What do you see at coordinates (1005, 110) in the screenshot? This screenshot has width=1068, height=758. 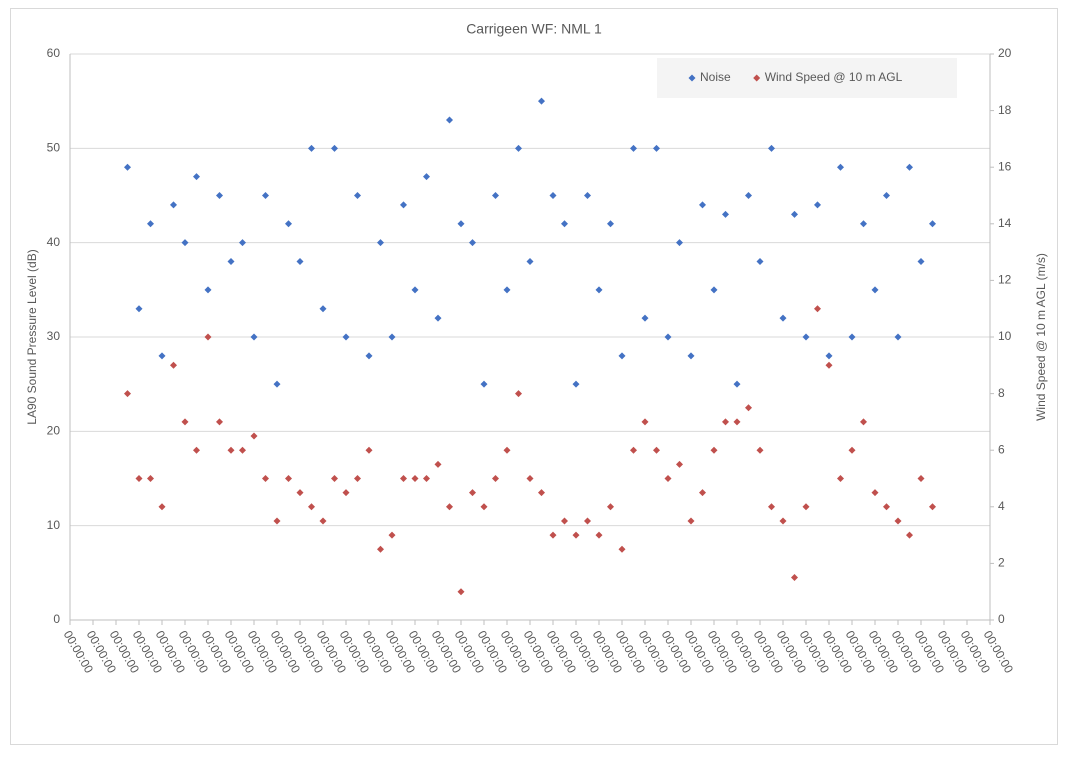 I see `y2-tick-label: 18` at bounding box center [1005, 110].